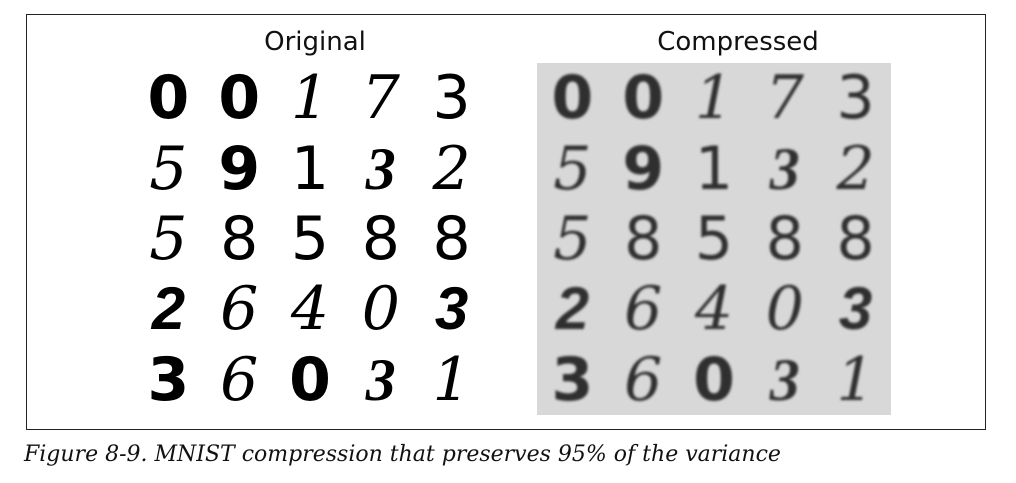  What do you see at coordinates (738, 42) in the screenshot?
I see `panel-title-compressed: Compressed` at bounding box center [738, 42].